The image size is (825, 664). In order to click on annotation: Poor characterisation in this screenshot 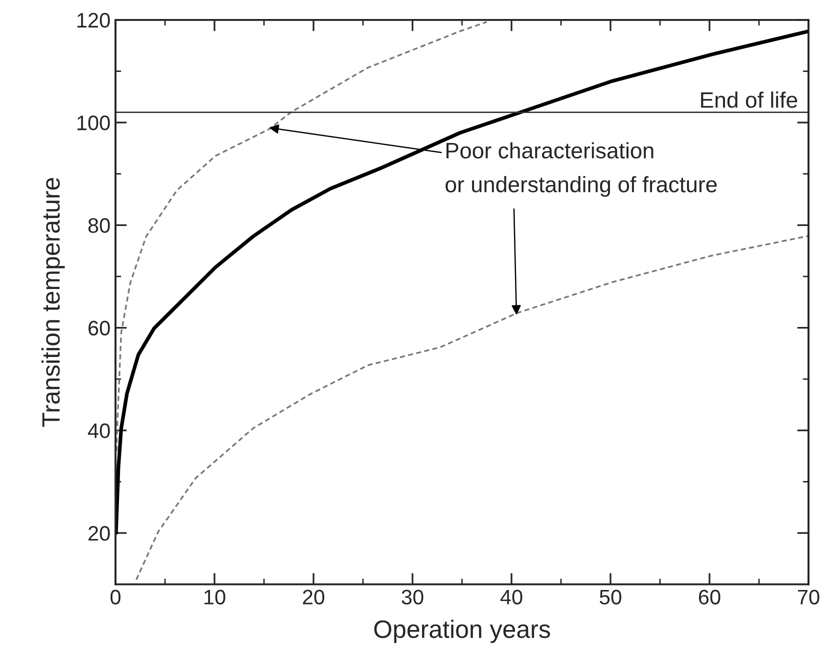, I will do `click(550, 150)`.